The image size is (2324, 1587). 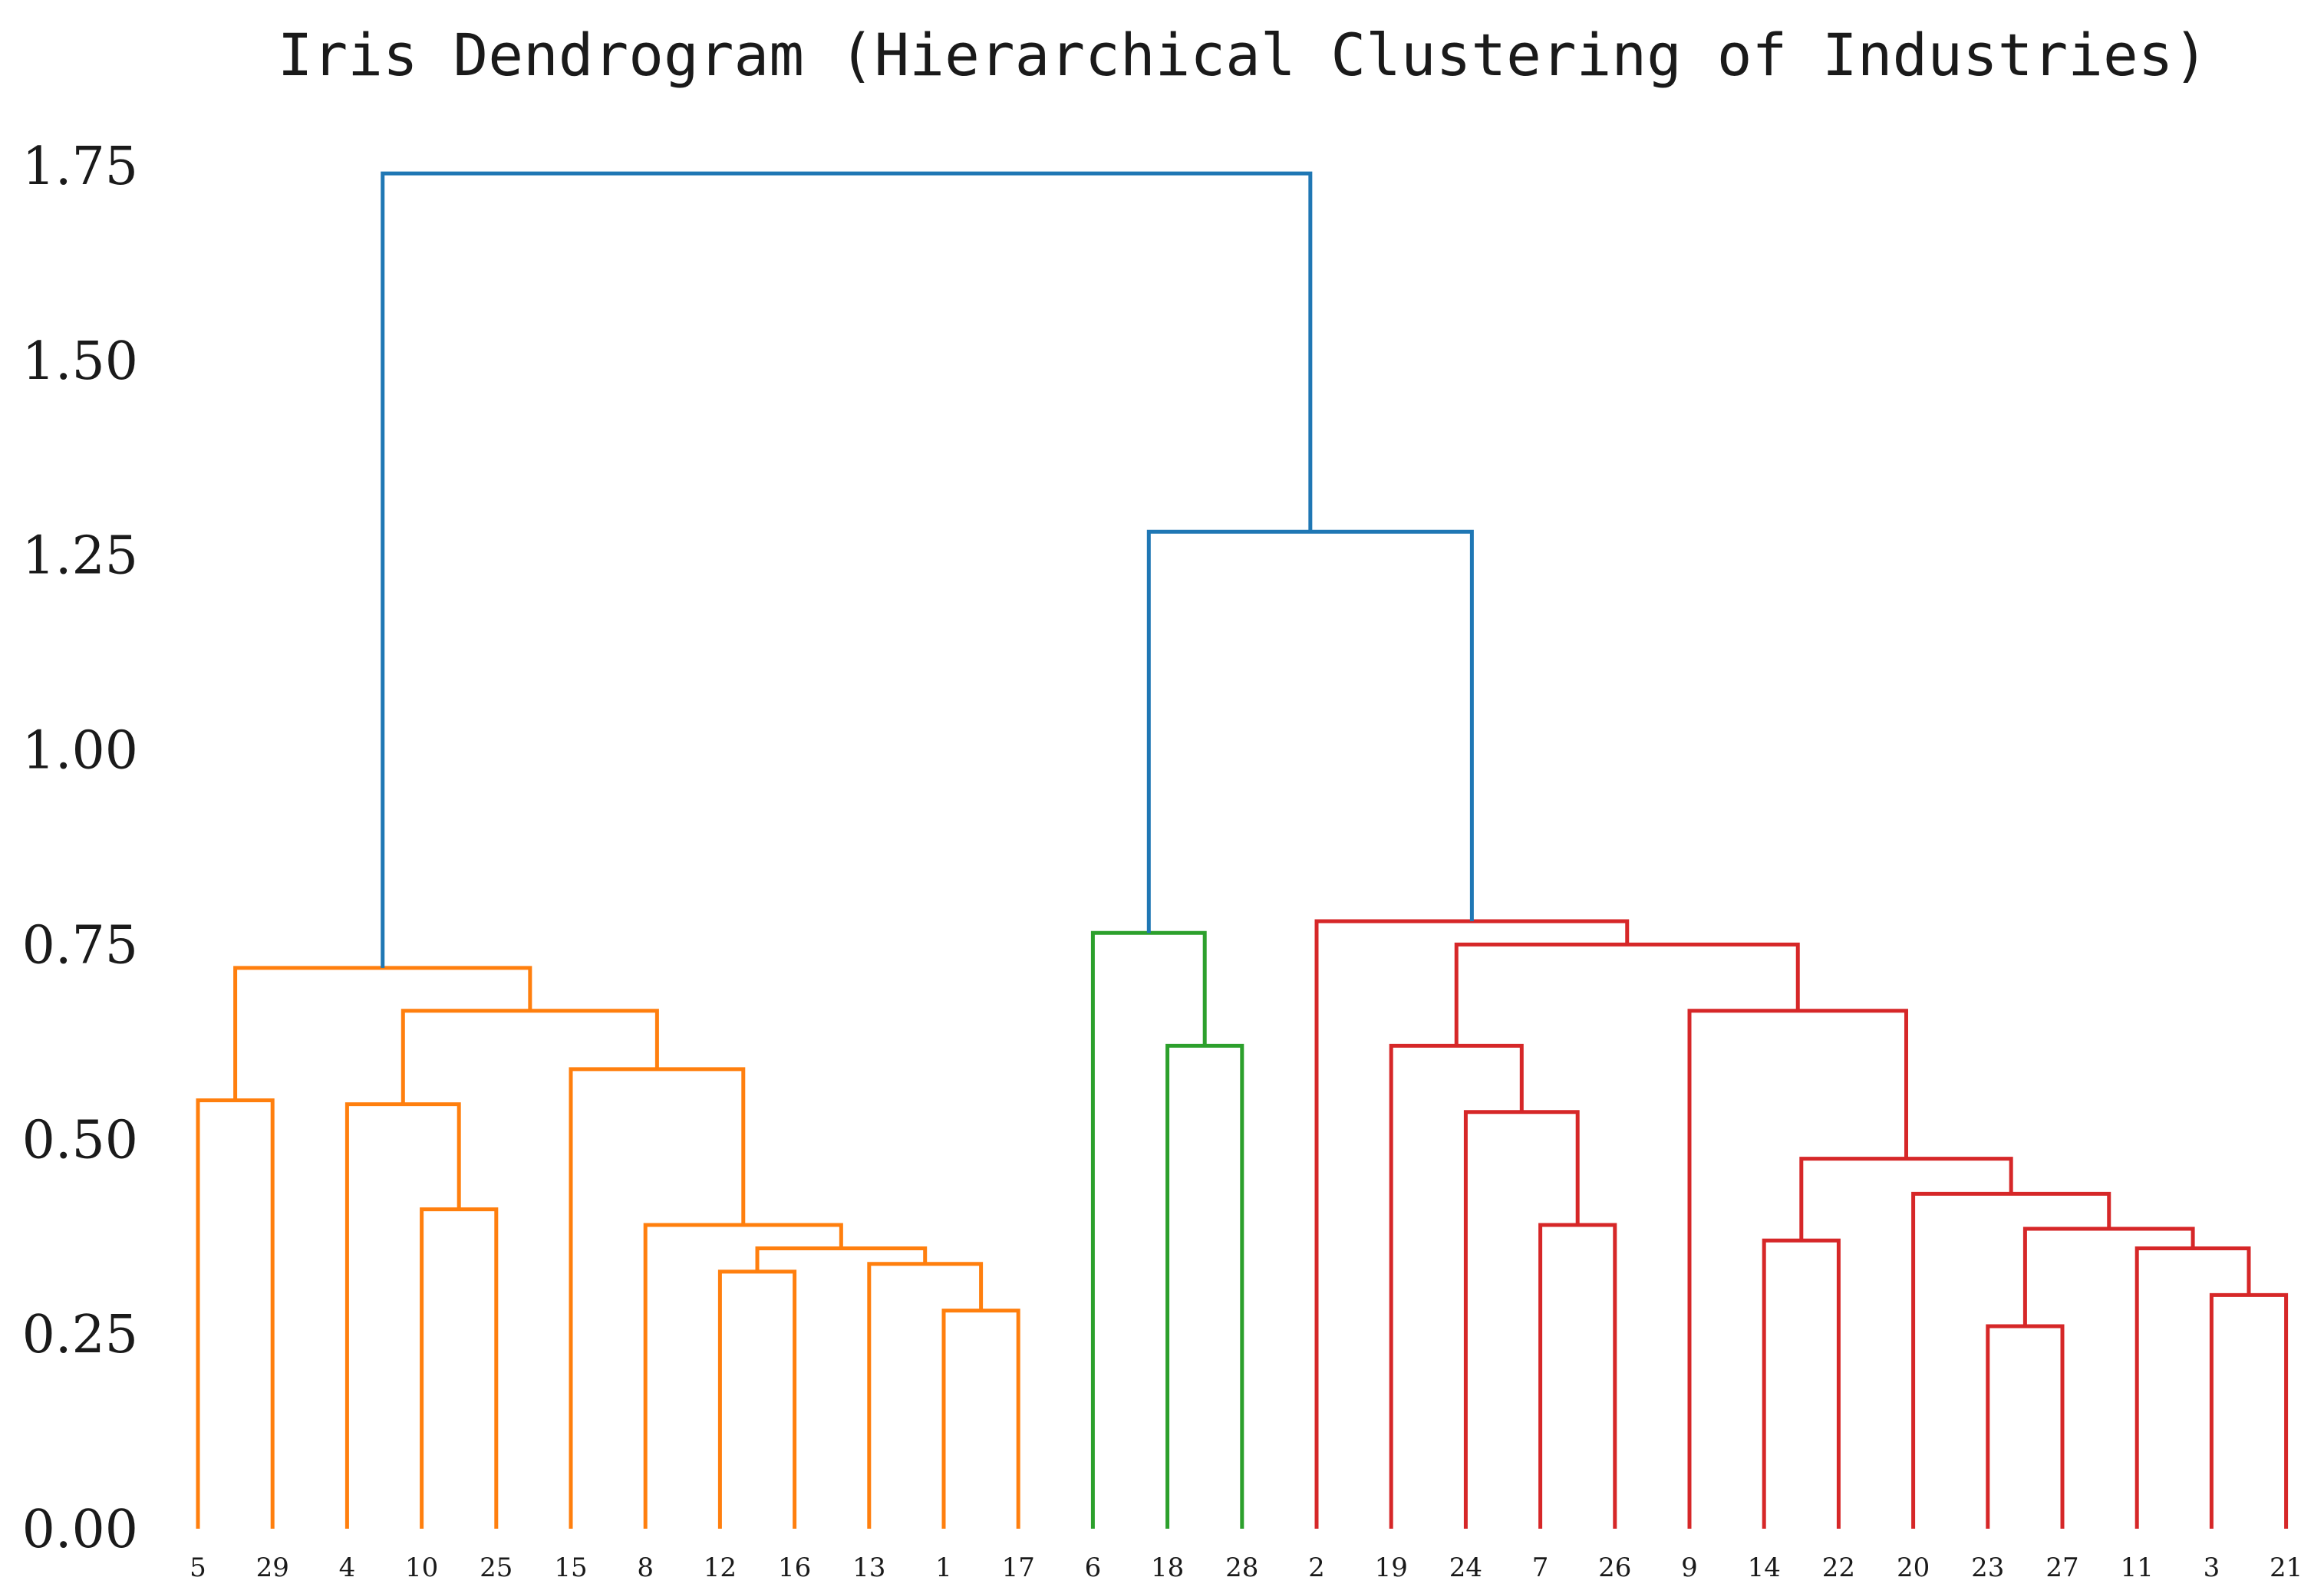 I want to click on leaf-label: 4, so click(x=347, y=1567).